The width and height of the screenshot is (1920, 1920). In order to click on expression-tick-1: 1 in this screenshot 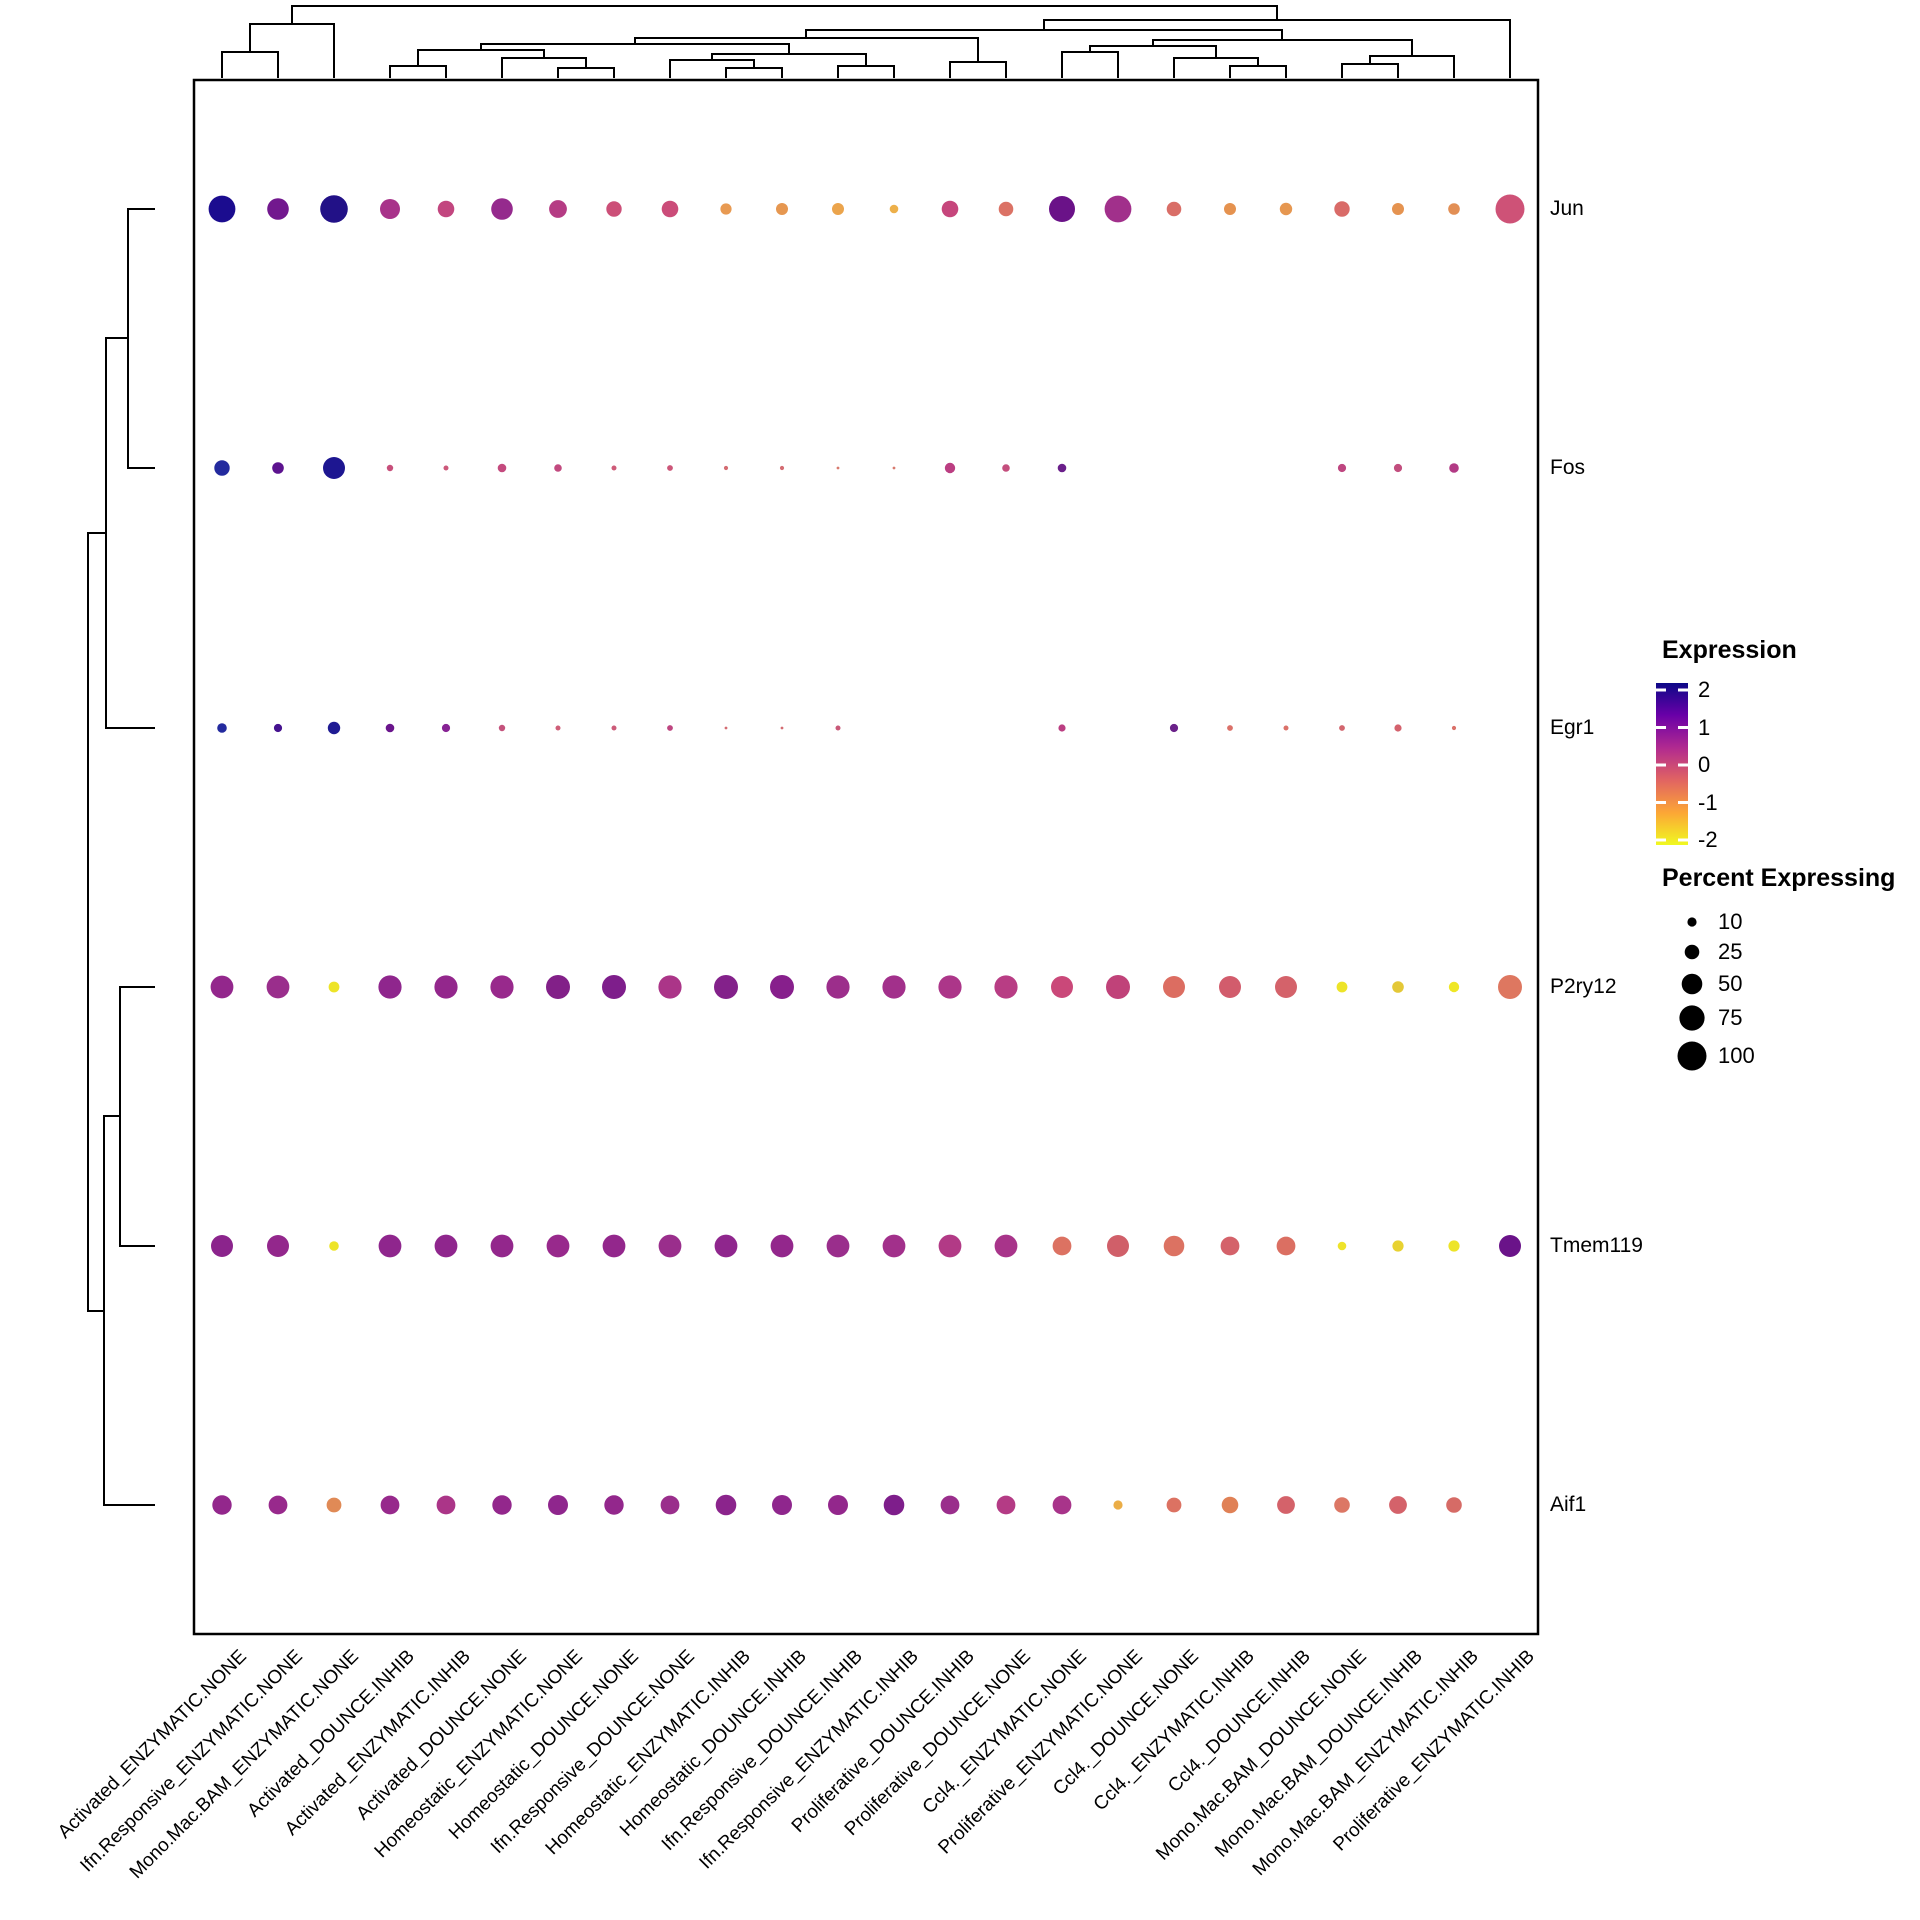, I will do `click(1704, 727)`.